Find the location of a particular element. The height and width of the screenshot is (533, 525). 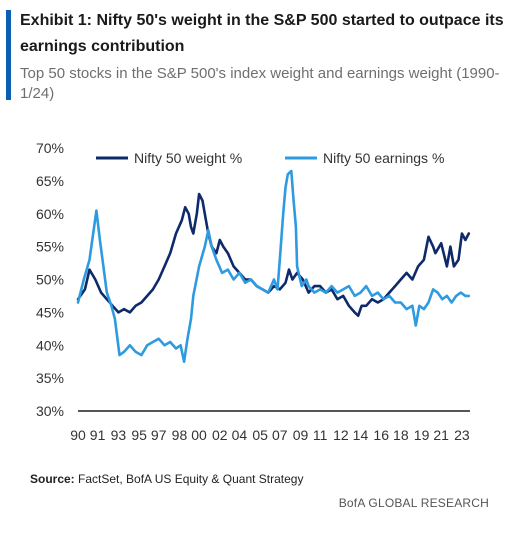

x-tick-label: 21 is located at coordinates (441, 435).